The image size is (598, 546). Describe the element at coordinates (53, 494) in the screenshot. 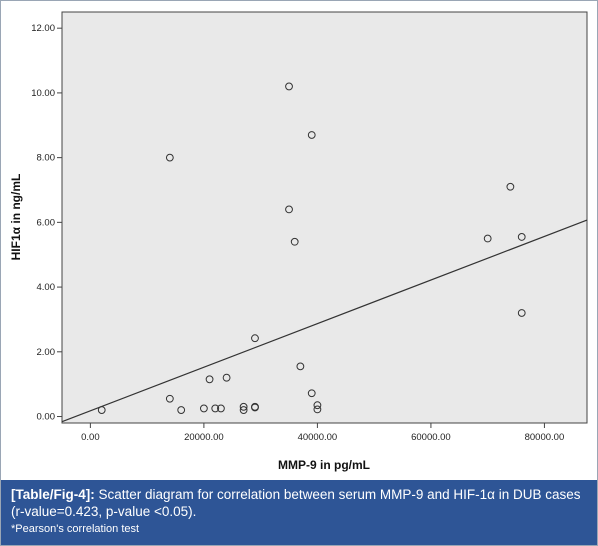

I see `caption-tag: [Table/Fig-4]:` at that location.